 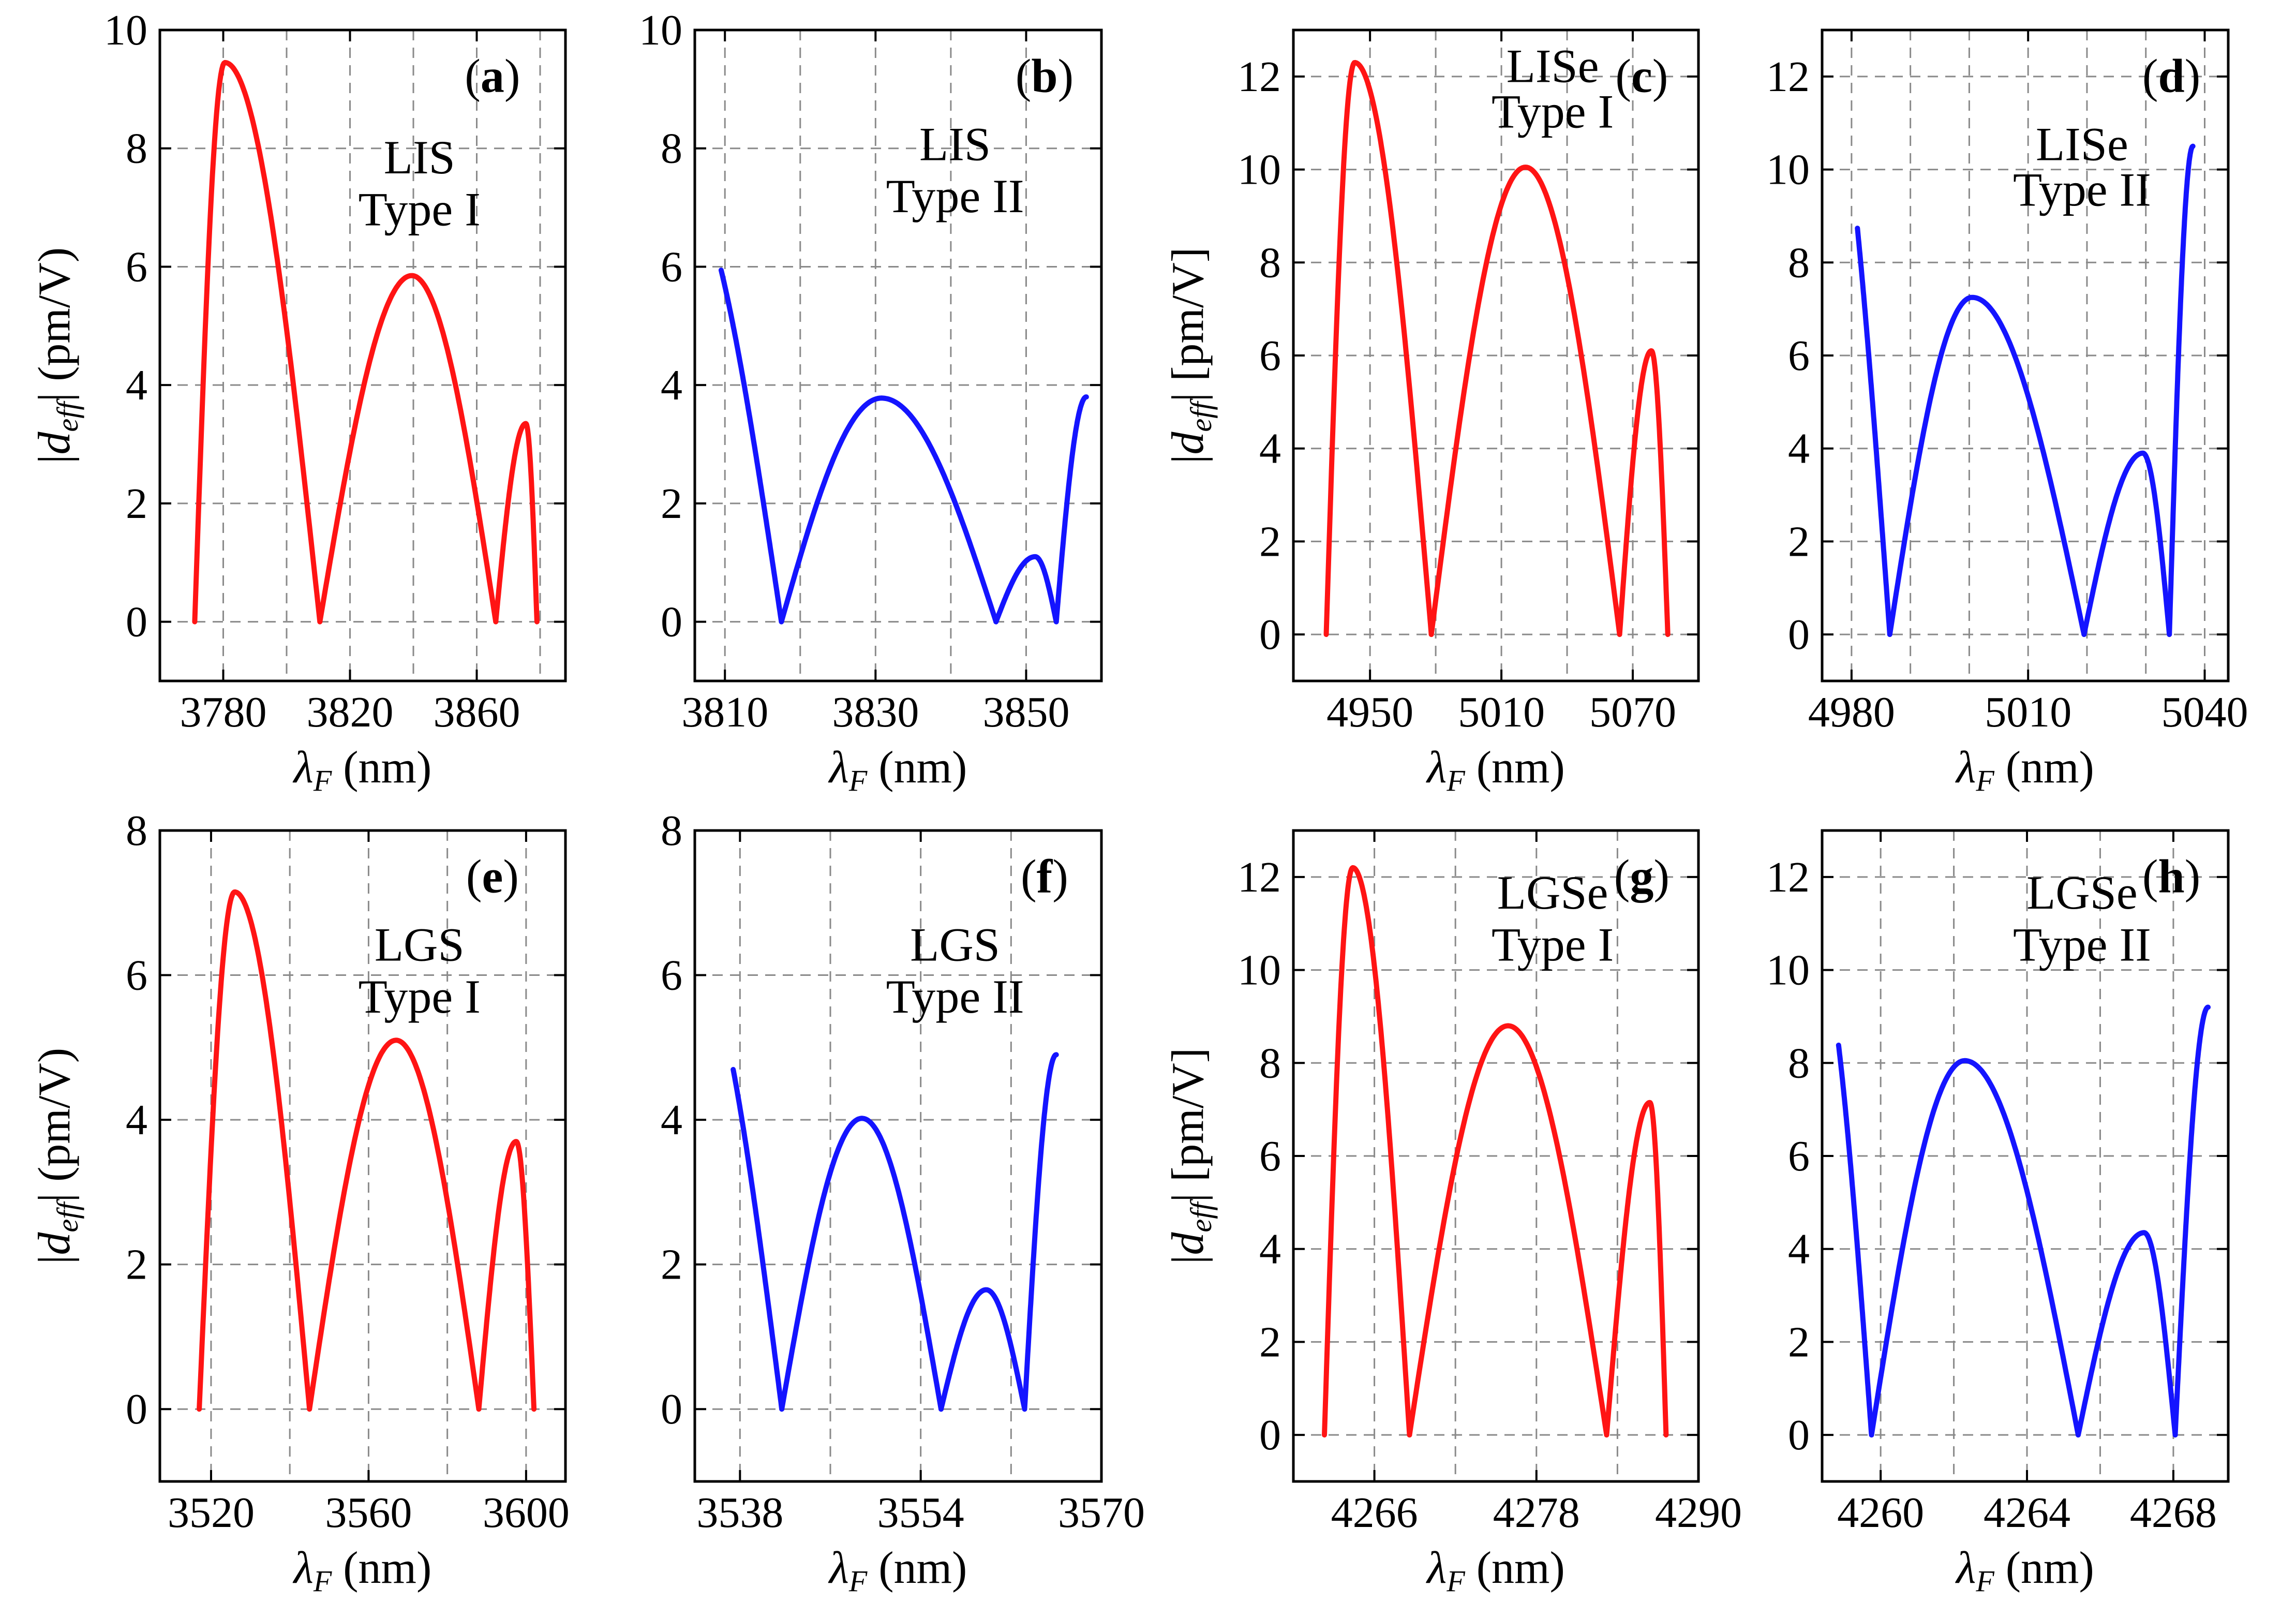 What do you see at coordinates (1632, 712) in the screenshot?
I see `x-tick-label: 5070` at bounding box center [1632, 712].